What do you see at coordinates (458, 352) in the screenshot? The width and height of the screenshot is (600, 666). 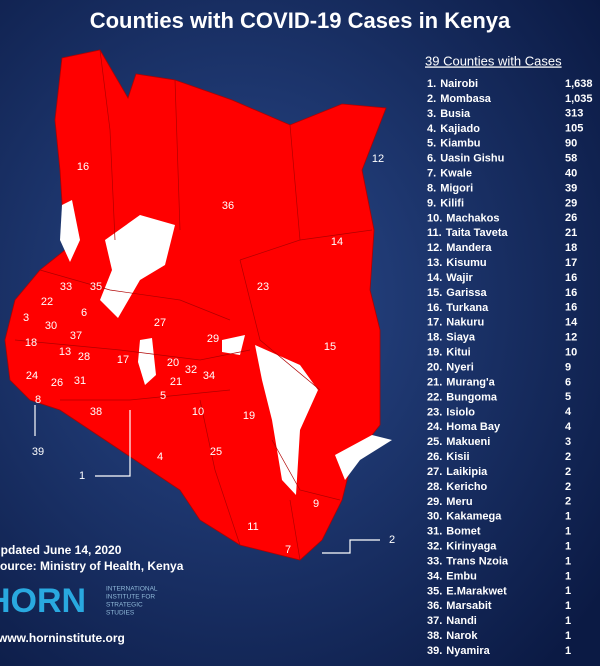 I see `county-name: Kitui` at bounding box center [458, 352].